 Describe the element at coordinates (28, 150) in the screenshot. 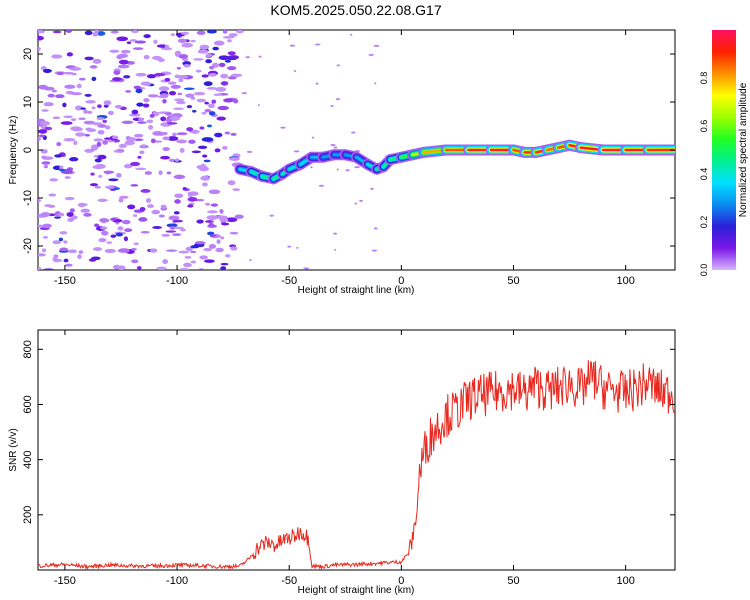

I see `y-tick-label: 0` at that location.